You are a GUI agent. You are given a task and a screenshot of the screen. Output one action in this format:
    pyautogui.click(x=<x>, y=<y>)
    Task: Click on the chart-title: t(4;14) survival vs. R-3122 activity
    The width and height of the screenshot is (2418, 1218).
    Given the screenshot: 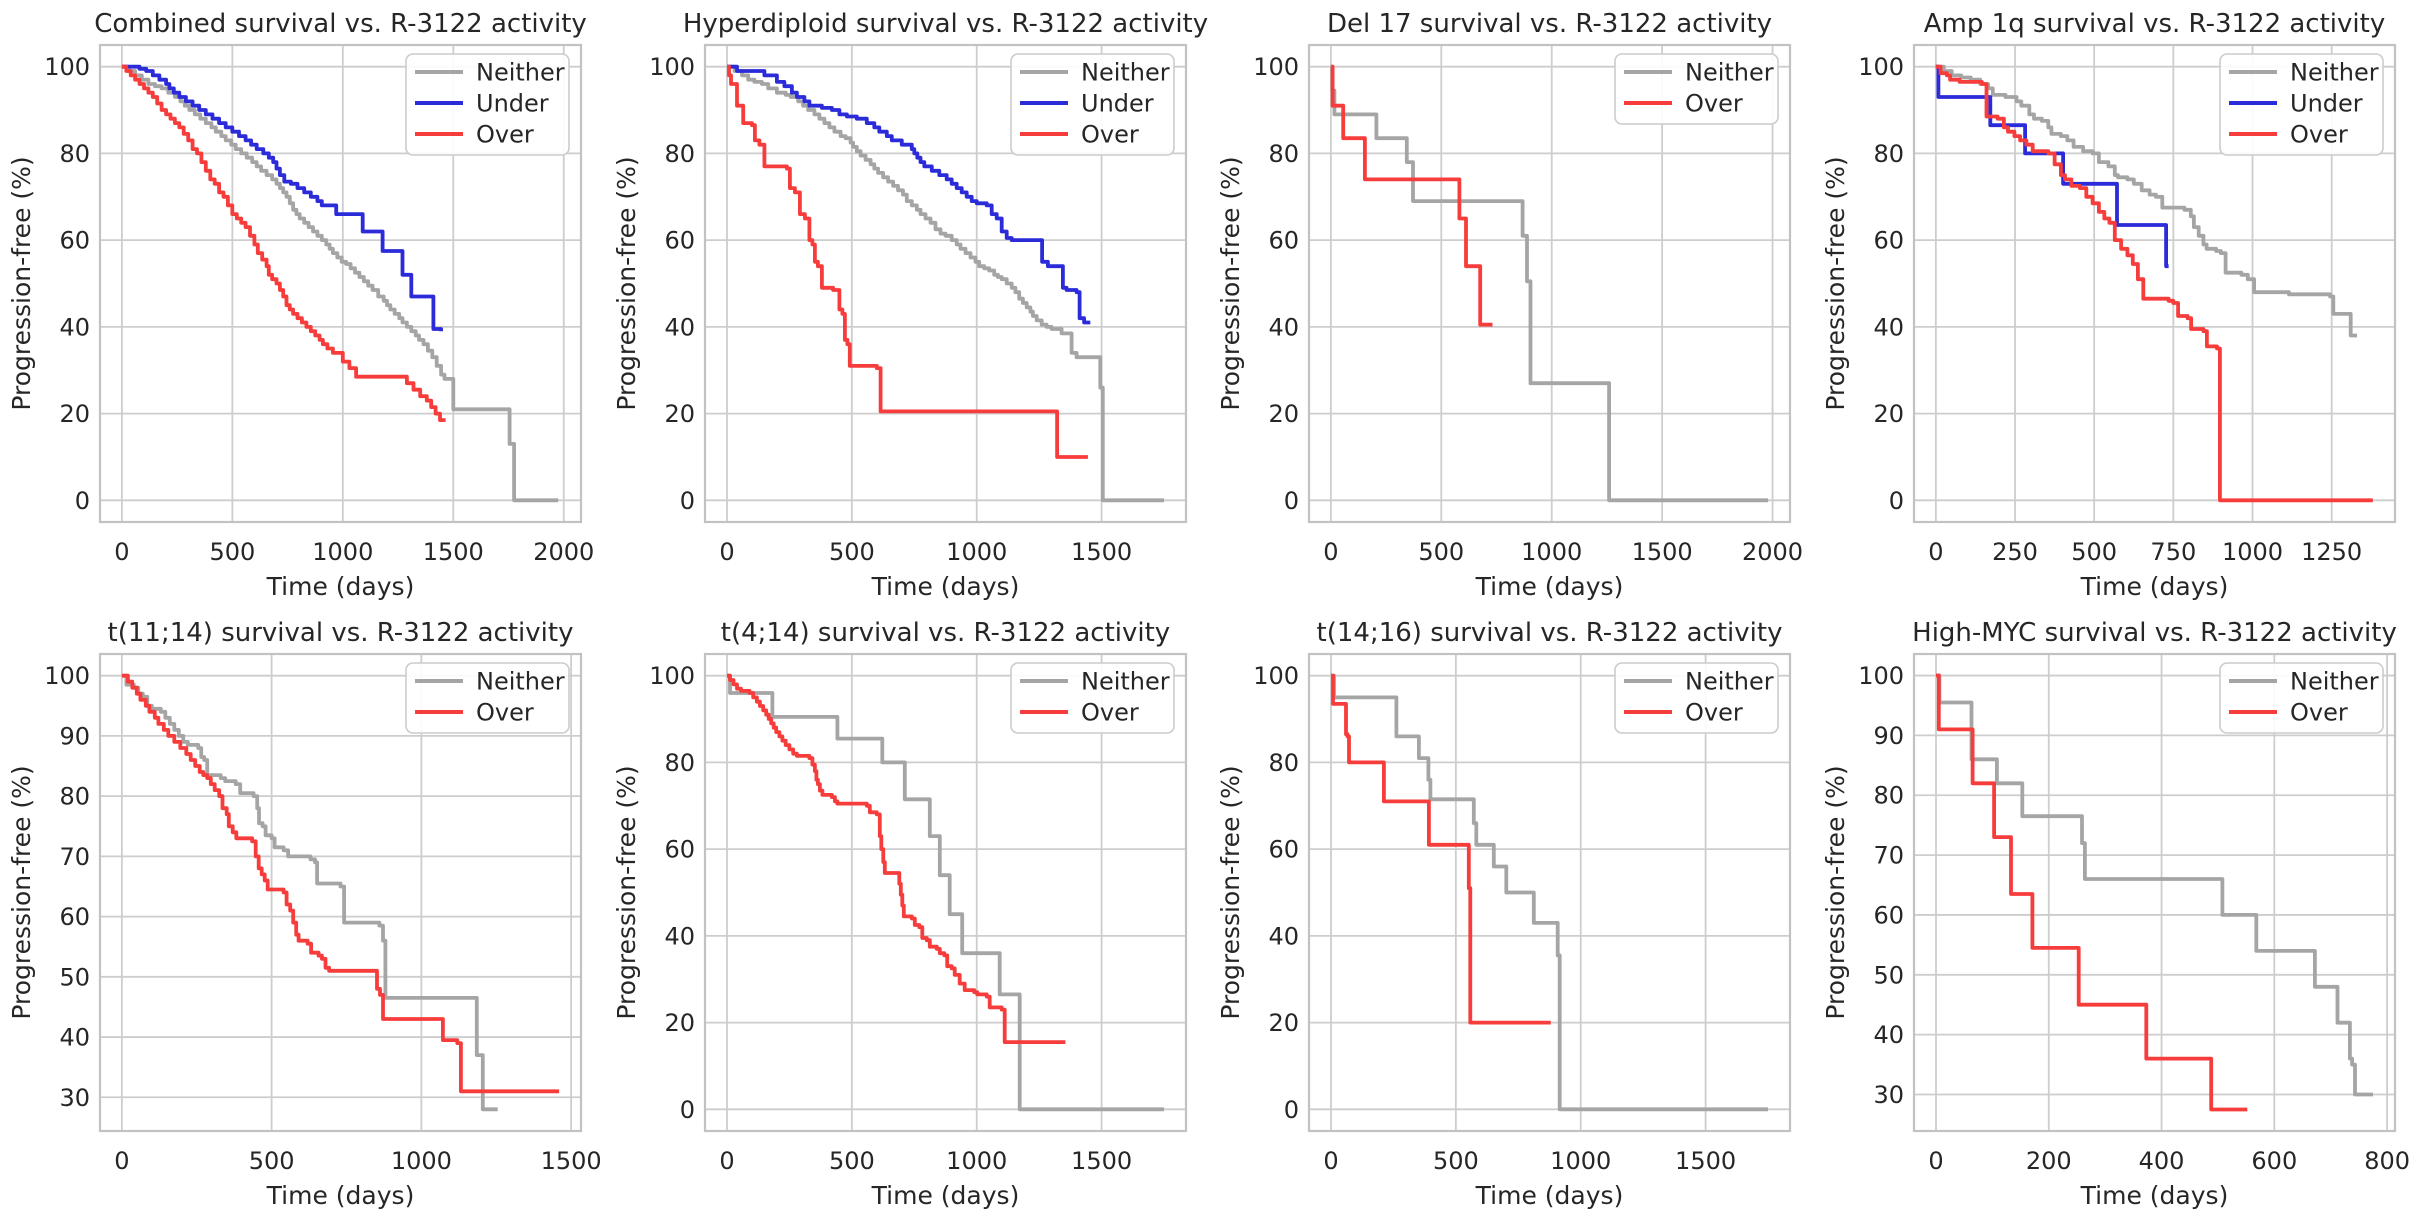 What is the action you would take?
    pyautogui.click(x=944, y=633)
    